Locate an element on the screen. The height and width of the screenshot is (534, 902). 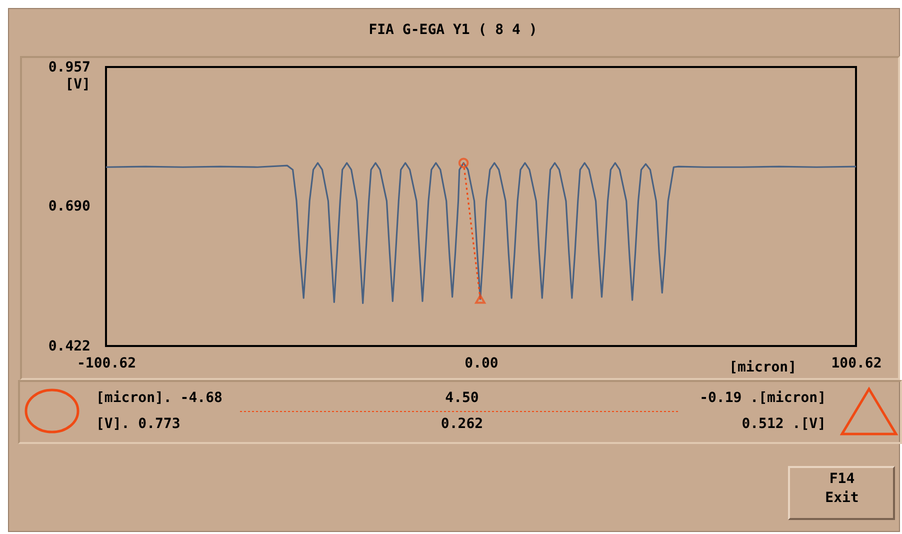
text: [V]. 0.773 is located at coordinates (138, 424).